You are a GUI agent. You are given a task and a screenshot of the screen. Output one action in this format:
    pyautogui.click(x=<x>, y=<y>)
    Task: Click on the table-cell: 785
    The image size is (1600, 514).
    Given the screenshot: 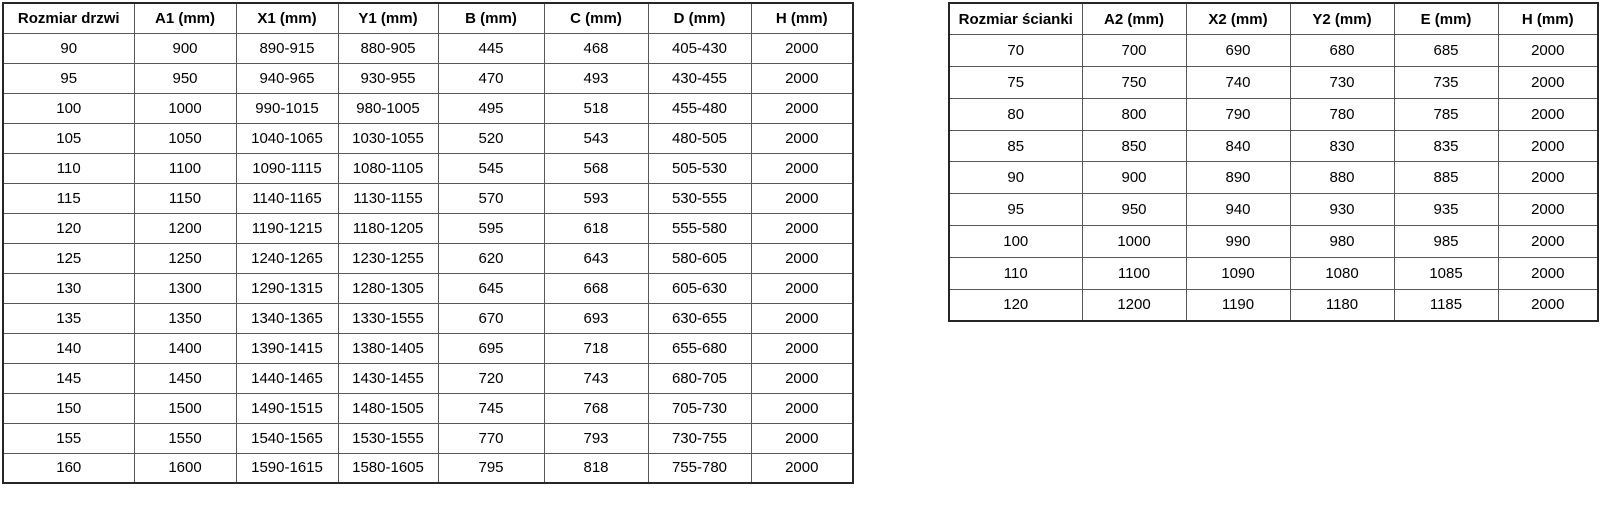 What is the action you would take?
    pyautogui.click(x=1446, y=114)
    